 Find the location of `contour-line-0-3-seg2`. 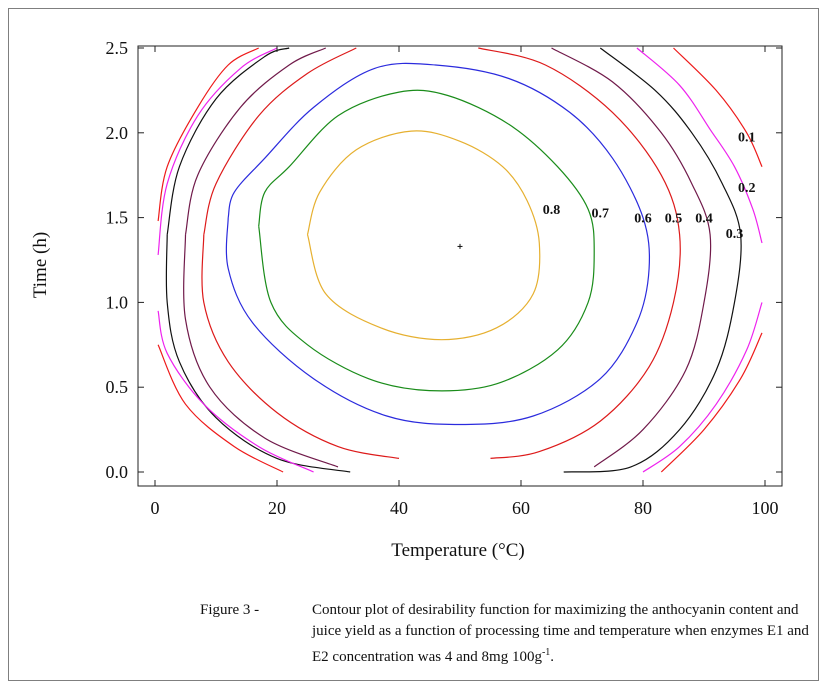

contour-line-0-3-seg2 is located at coordinates (258, 353).